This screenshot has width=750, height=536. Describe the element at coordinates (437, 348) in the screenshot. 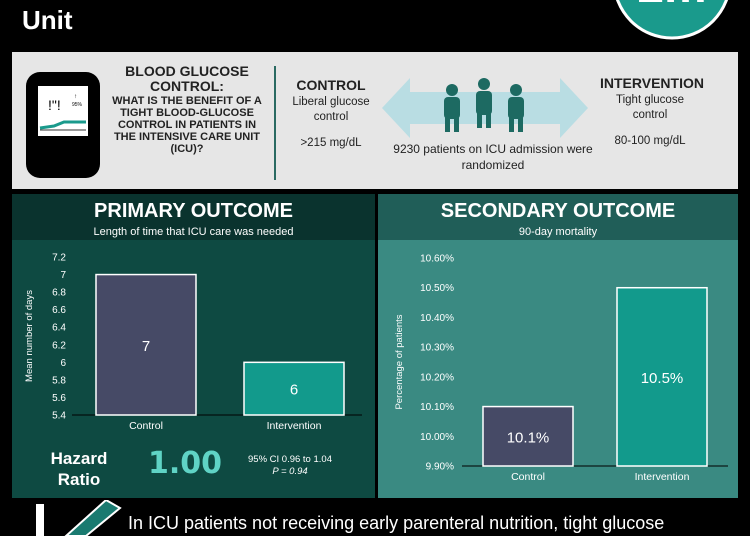

I see `secondary-y-tick-label: 10.30%` at that location.